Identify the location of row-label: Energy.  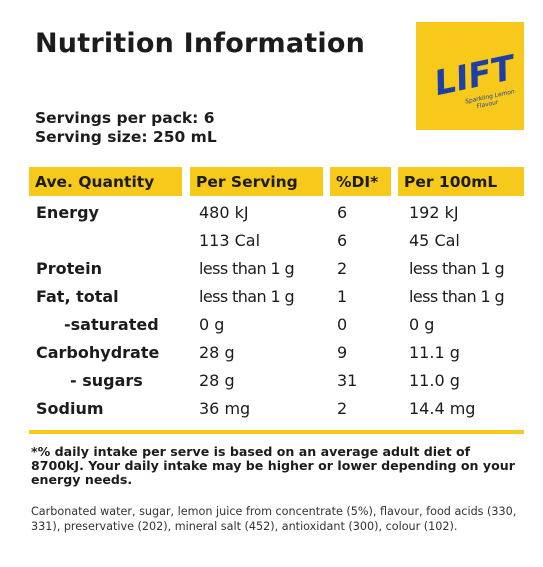
(67, 212).